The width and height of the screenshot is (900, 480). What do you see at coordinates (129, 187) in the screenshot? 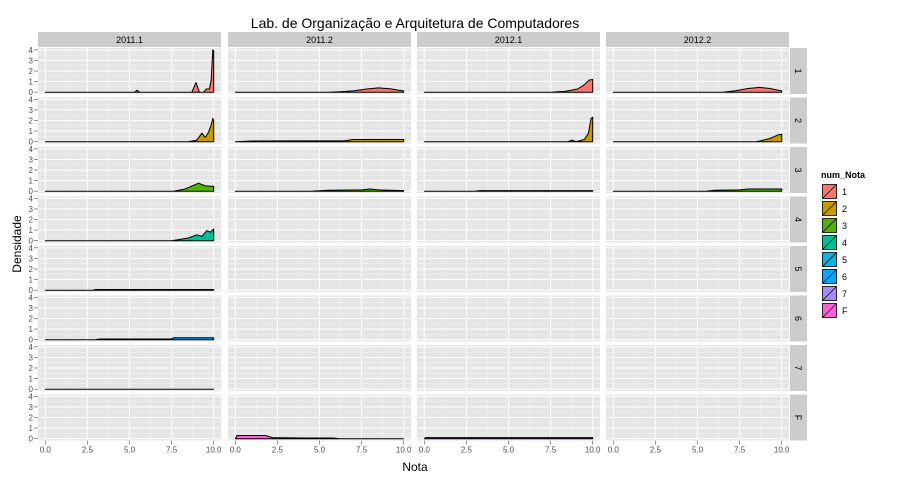
I see `density-area-3-2011.1` at bounding box center [129, 187].